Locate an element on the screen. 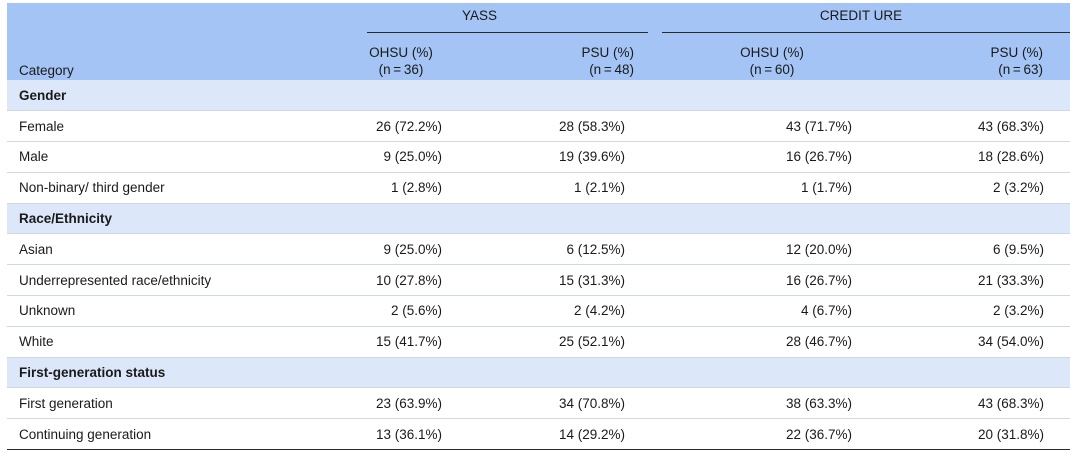  category-header: Category is located at coordinates (46, 70).